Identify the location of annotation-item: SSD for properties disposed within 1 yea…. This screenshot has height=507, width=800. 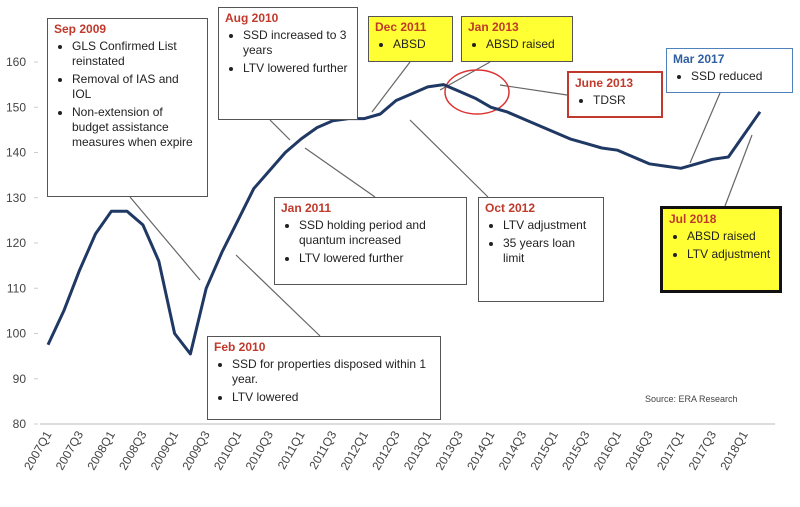
(333, 372).